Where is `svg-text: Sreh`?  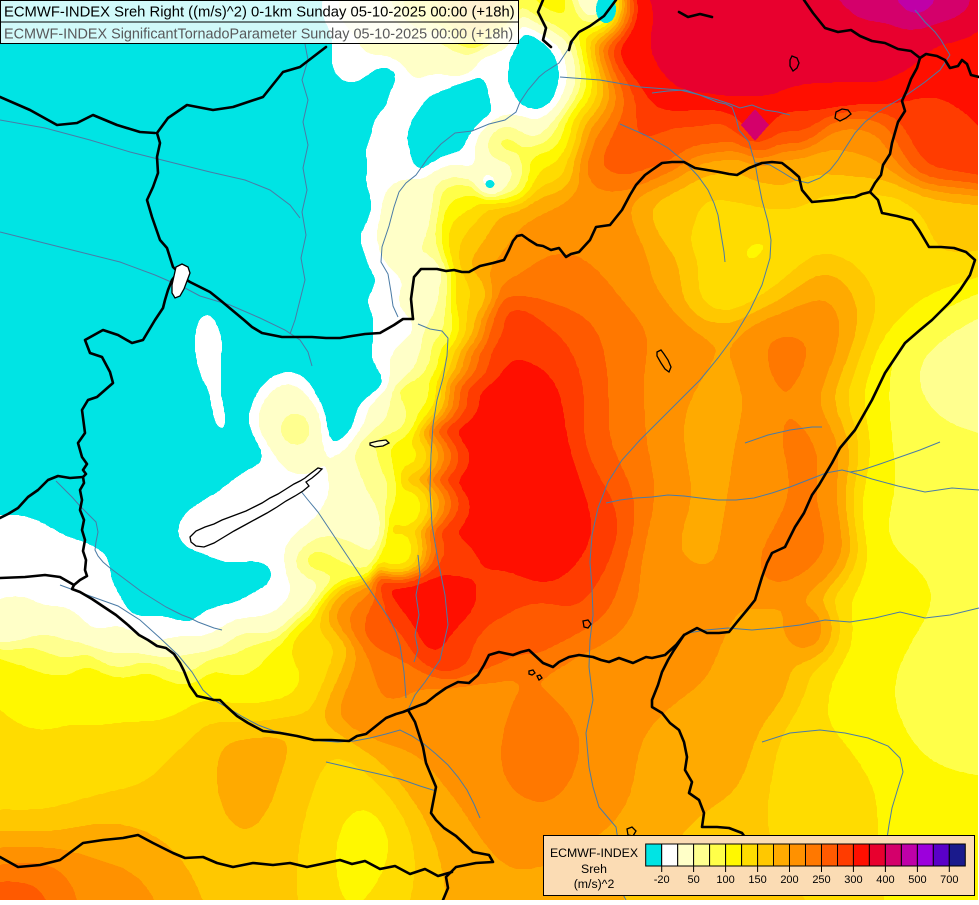 svg-text: Sreh is located at coordinates (594, 869).